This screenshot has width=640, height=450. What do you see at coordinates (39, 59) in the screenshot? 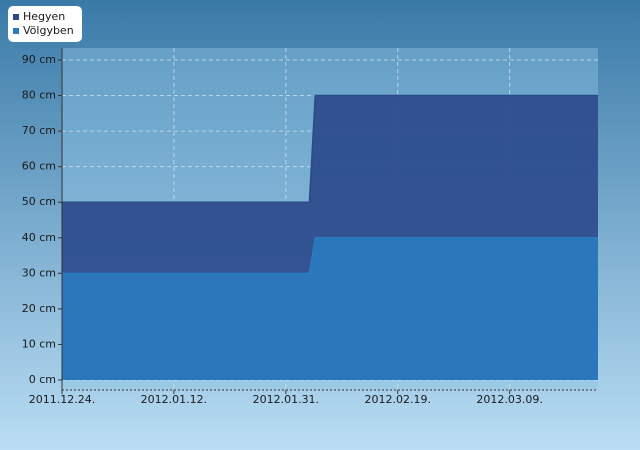
I see `y-tick-label: 90 cm` at bounding box center [39, 59].